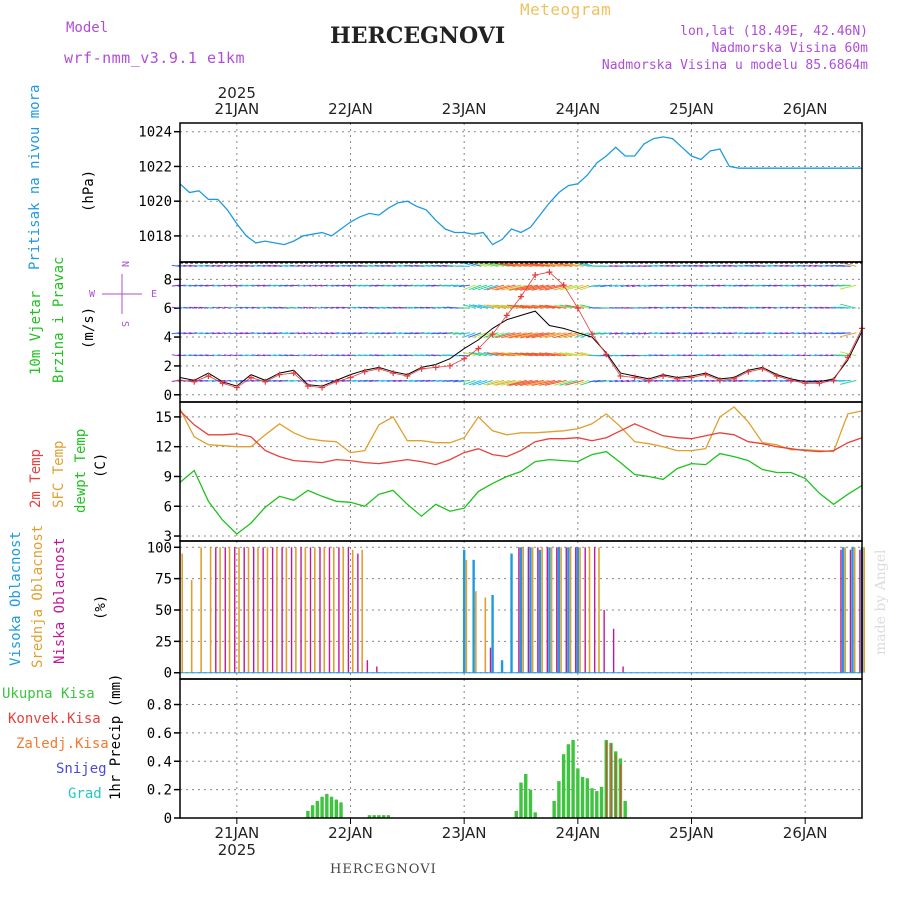  What do you see at coordinates (237, 93) in the screenshot?
I see `year-top: 2025` at bounding box center [237, 93].